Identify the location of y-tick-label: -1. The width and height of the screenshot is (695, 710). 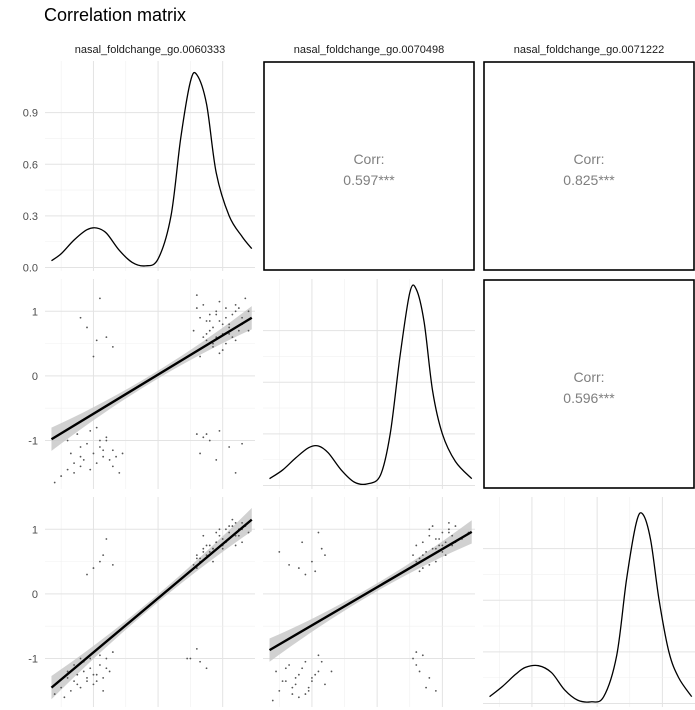
(33, 442).